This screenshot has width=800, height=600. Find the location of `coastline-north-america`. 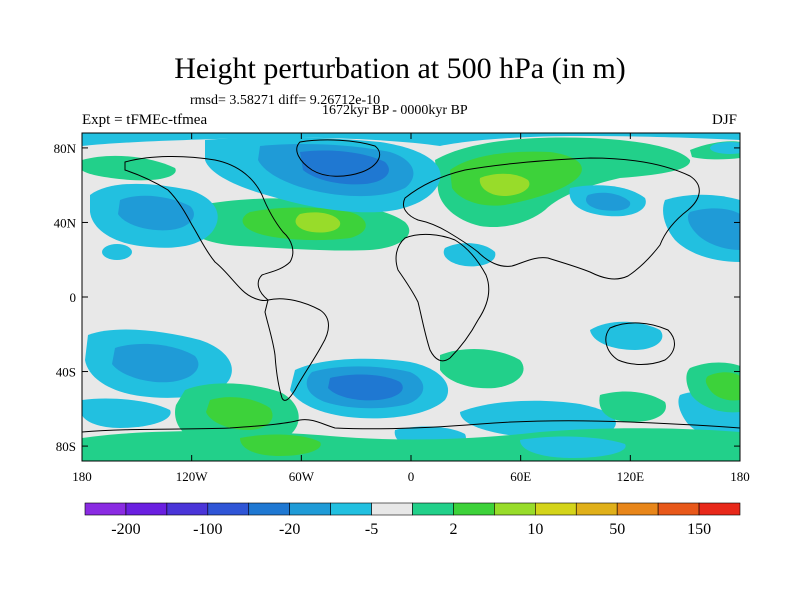

coastline-north-america is located at coordinates (209, 228).